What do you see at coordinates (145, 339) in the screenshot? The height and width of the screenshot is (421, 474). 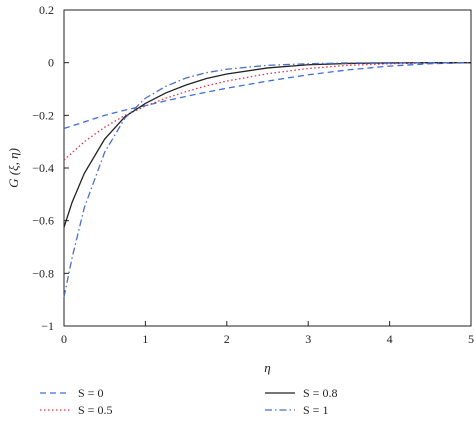 I see `x-tick-label: 1` at bounding box center [145, 339].